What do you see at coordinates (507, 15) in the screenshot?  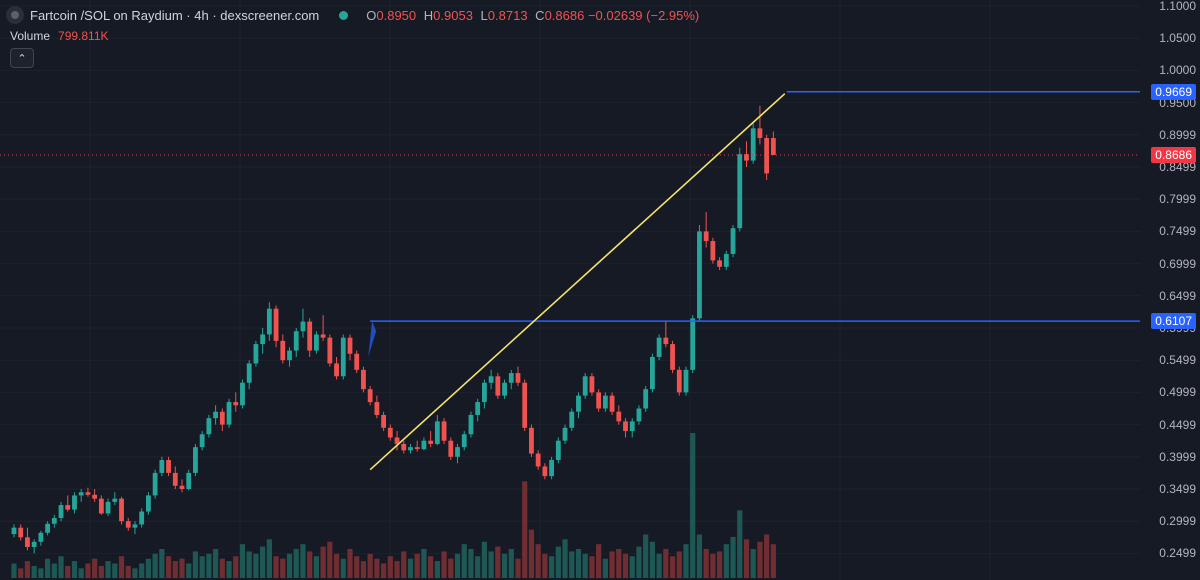 I see `ohlc-low-value: 0.8713` at bounding box center [507, 15].